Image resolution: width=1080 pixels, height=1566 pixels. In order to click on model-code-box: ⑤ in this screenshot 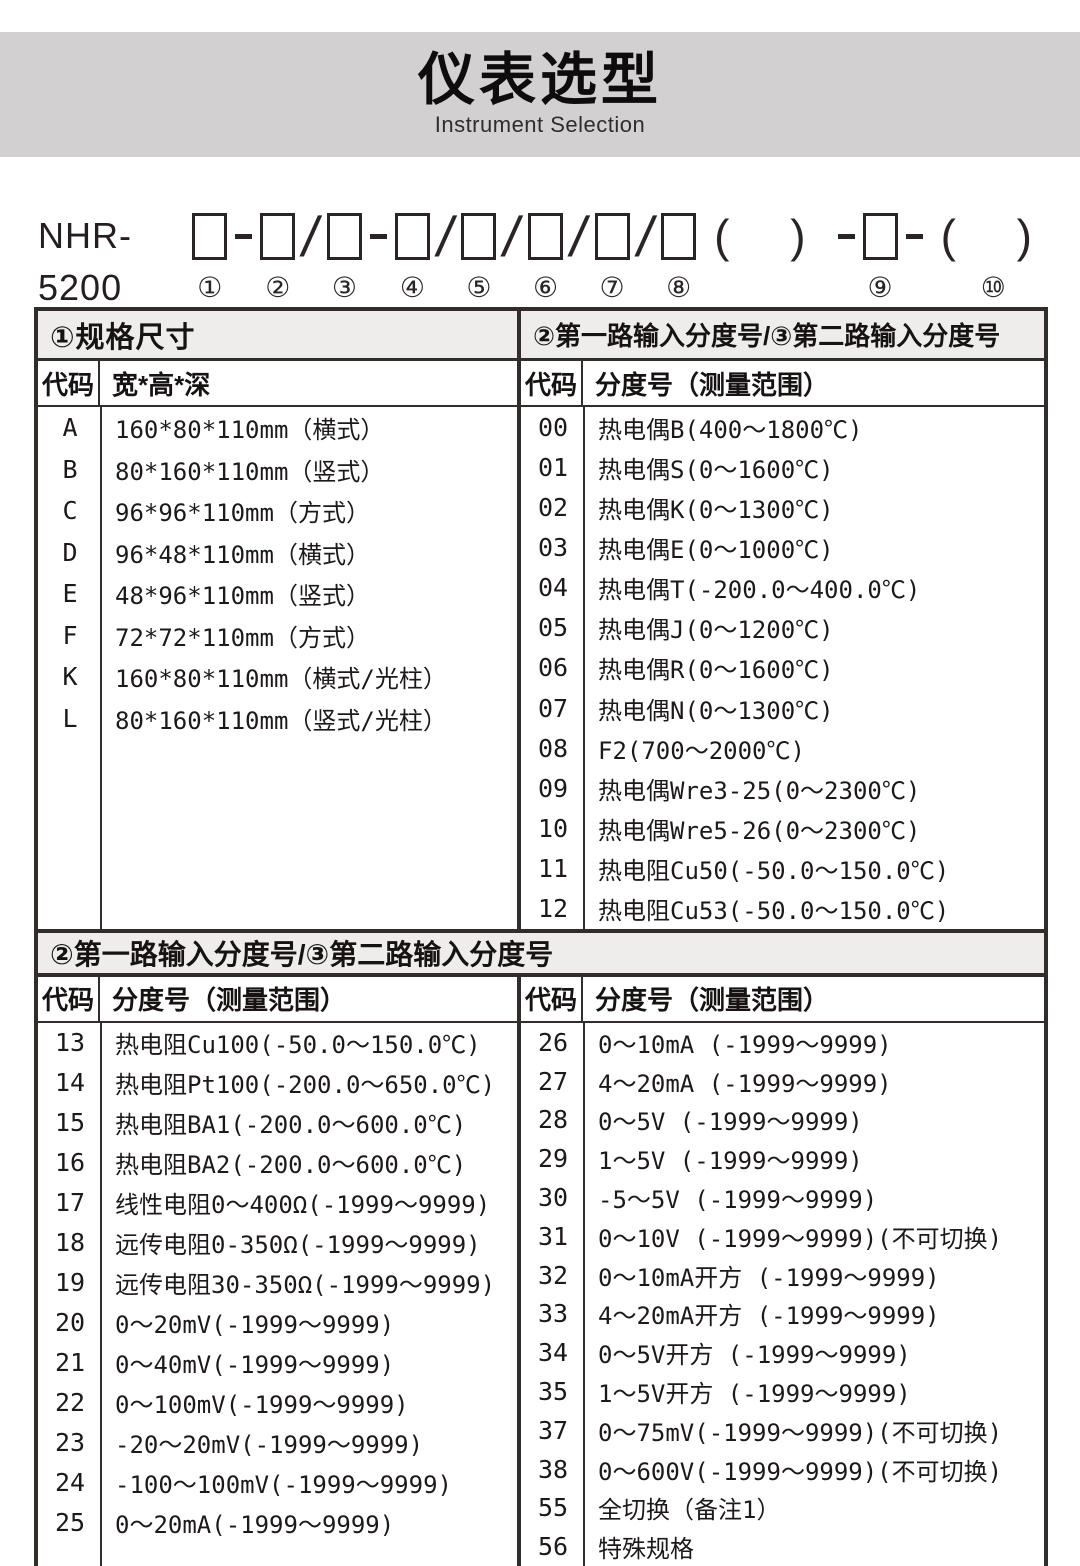, I will do `click(479, 257)`.